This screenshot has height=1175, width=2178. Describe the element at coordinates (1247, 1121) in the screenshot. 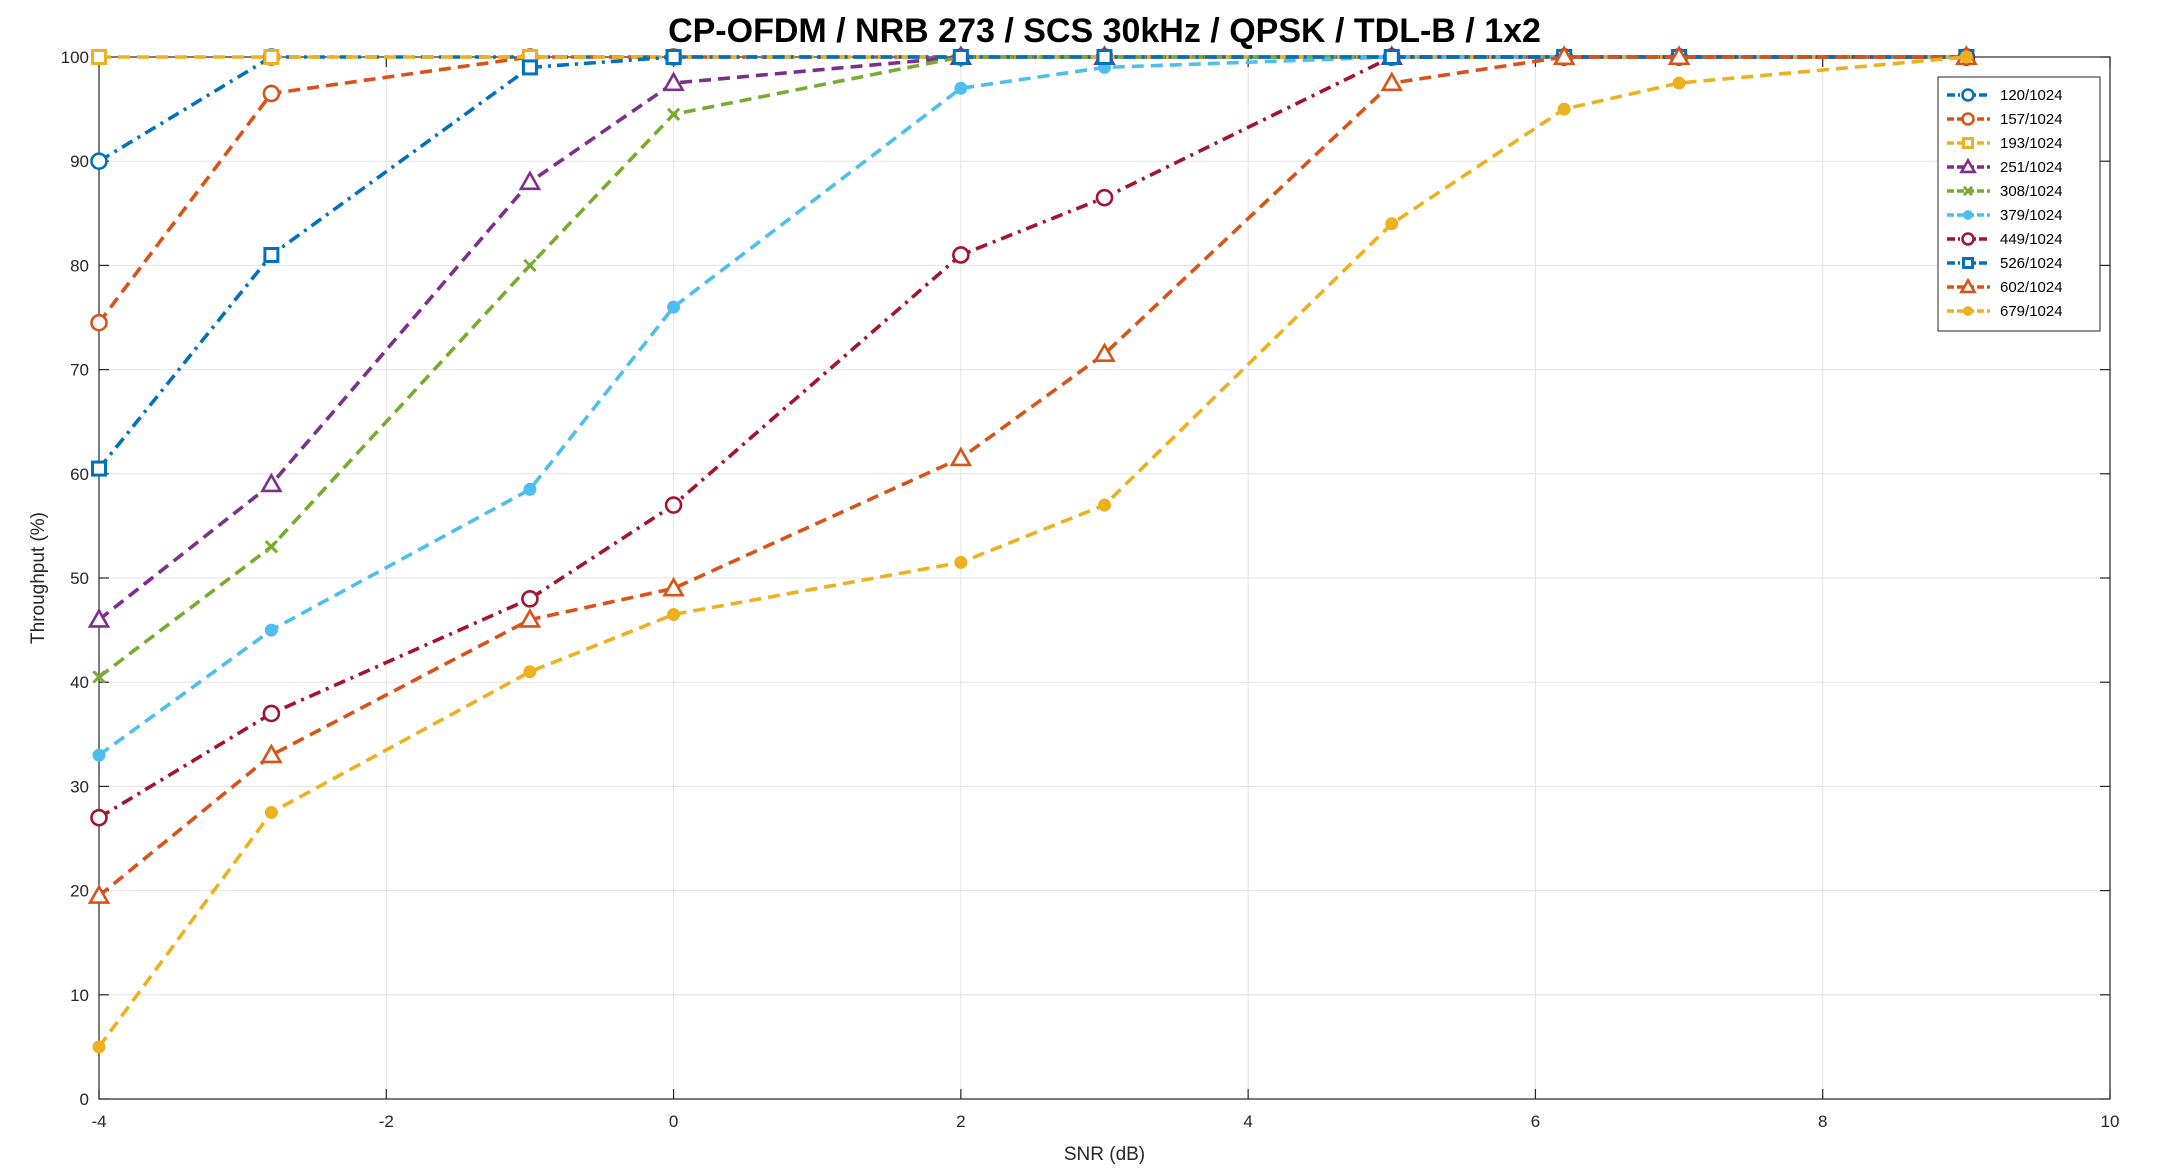

I see `x-tick-label: 4` at that location.